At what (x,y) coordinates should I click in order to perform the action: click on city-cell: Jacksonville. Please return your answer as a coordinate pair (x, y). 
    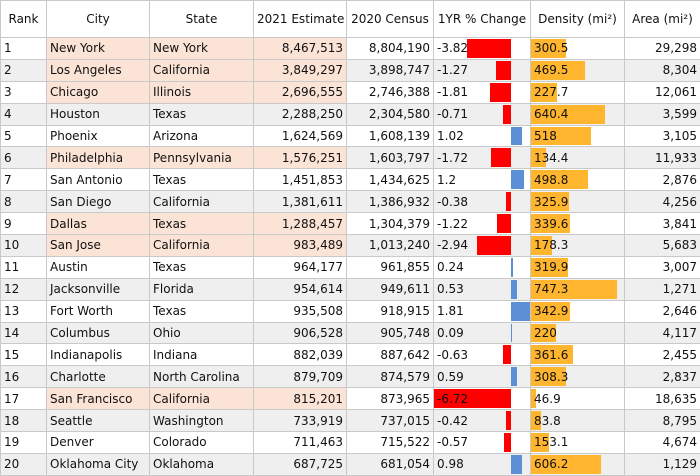
    Looking at the image, I should click on (98, 289).